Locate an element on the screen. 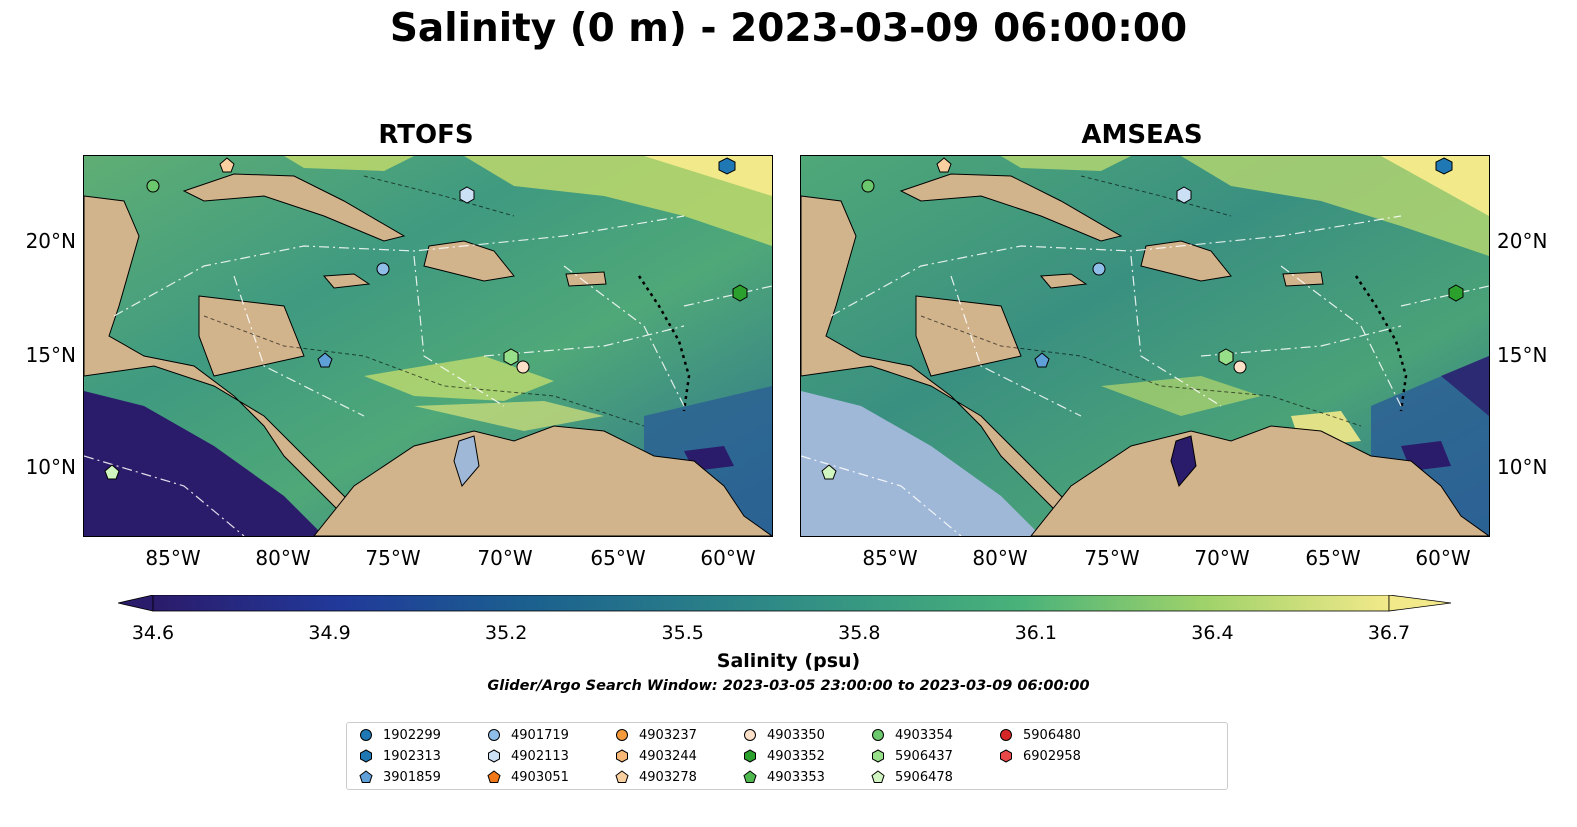 This screenshot has height=827, width=1577. legend-item: 1902313 is located at coordinates (400, 756).